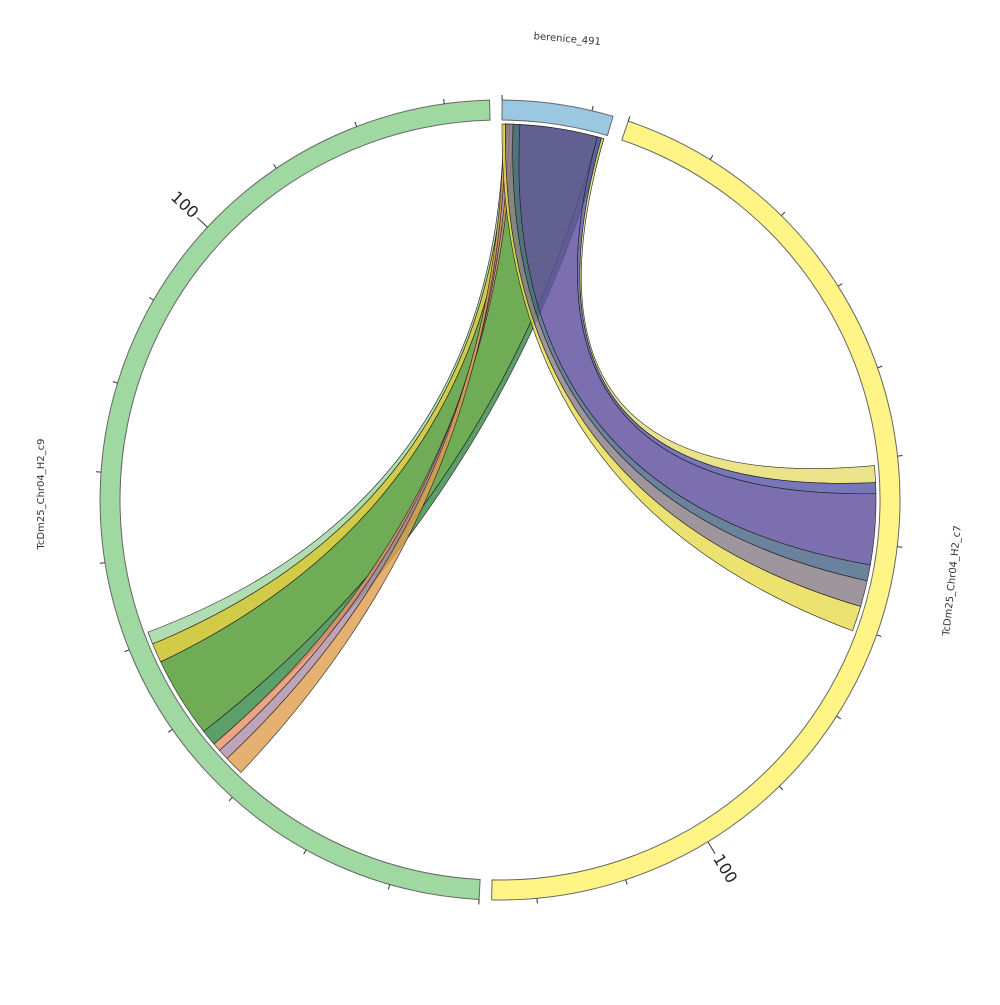 The width and height of the screenshot is (1000, 1005). I want to click on segment-label-c7: TcDm25_Chr04_H2_c7, so click(952, 581).